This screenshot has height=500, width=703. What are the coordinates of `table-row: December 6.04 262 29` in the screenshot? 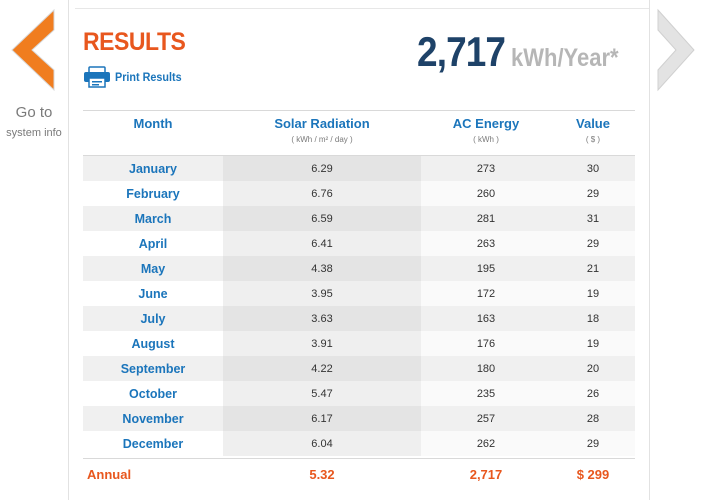 It's located at (359, 443).